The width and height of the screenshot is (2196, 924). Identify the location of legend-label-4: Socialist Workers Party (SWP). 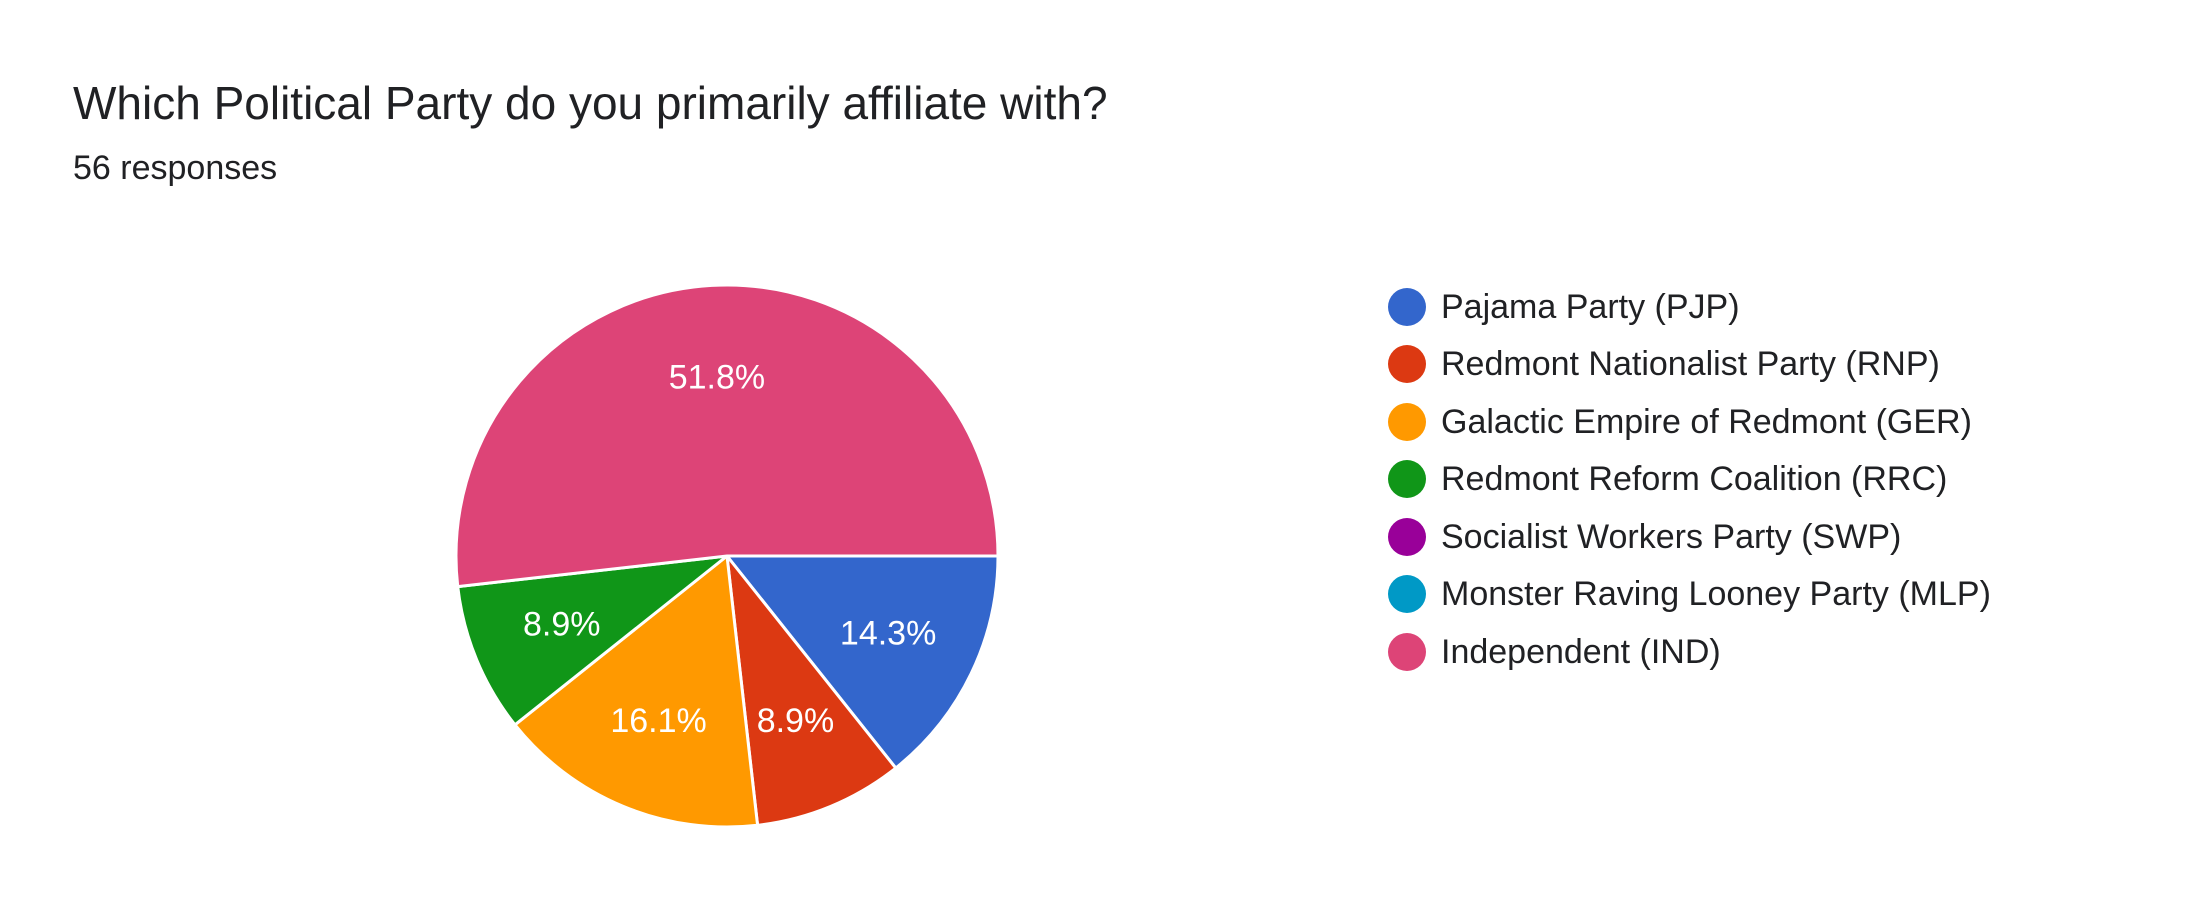
(1671, 536).